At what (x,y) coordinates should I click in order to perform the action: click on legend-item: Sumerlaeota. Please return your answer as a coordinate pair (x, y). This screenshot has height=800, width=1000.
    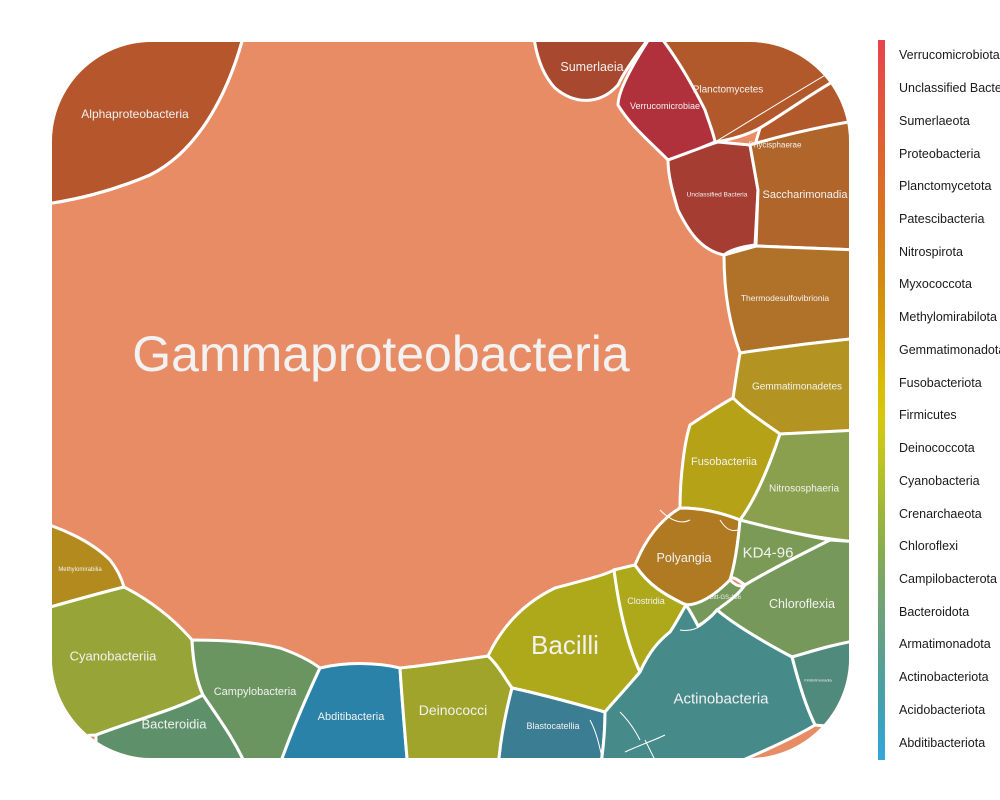
    Looking at the image, I should click on (934, 120).